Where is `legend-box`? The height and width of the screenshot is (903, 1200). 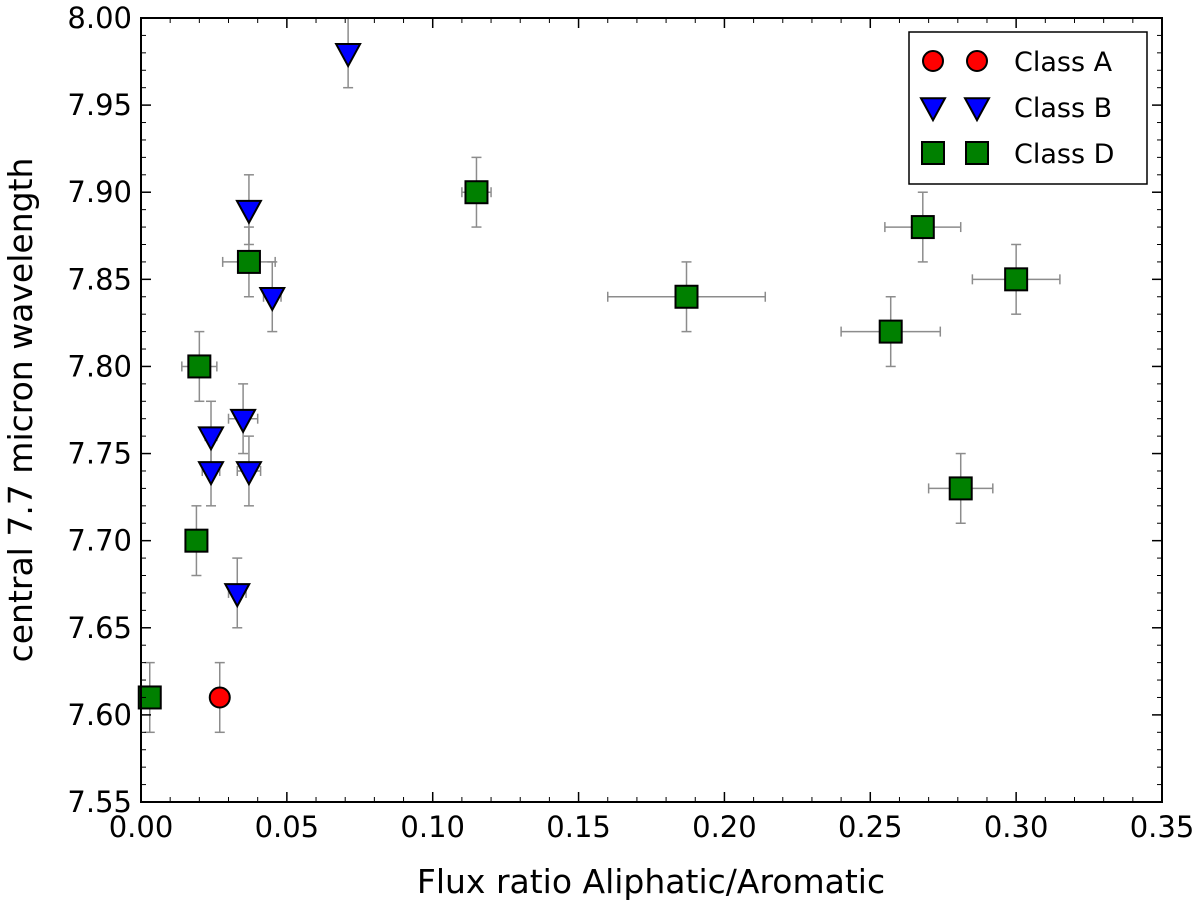
legend-box is located at coordinates (1028, 108).